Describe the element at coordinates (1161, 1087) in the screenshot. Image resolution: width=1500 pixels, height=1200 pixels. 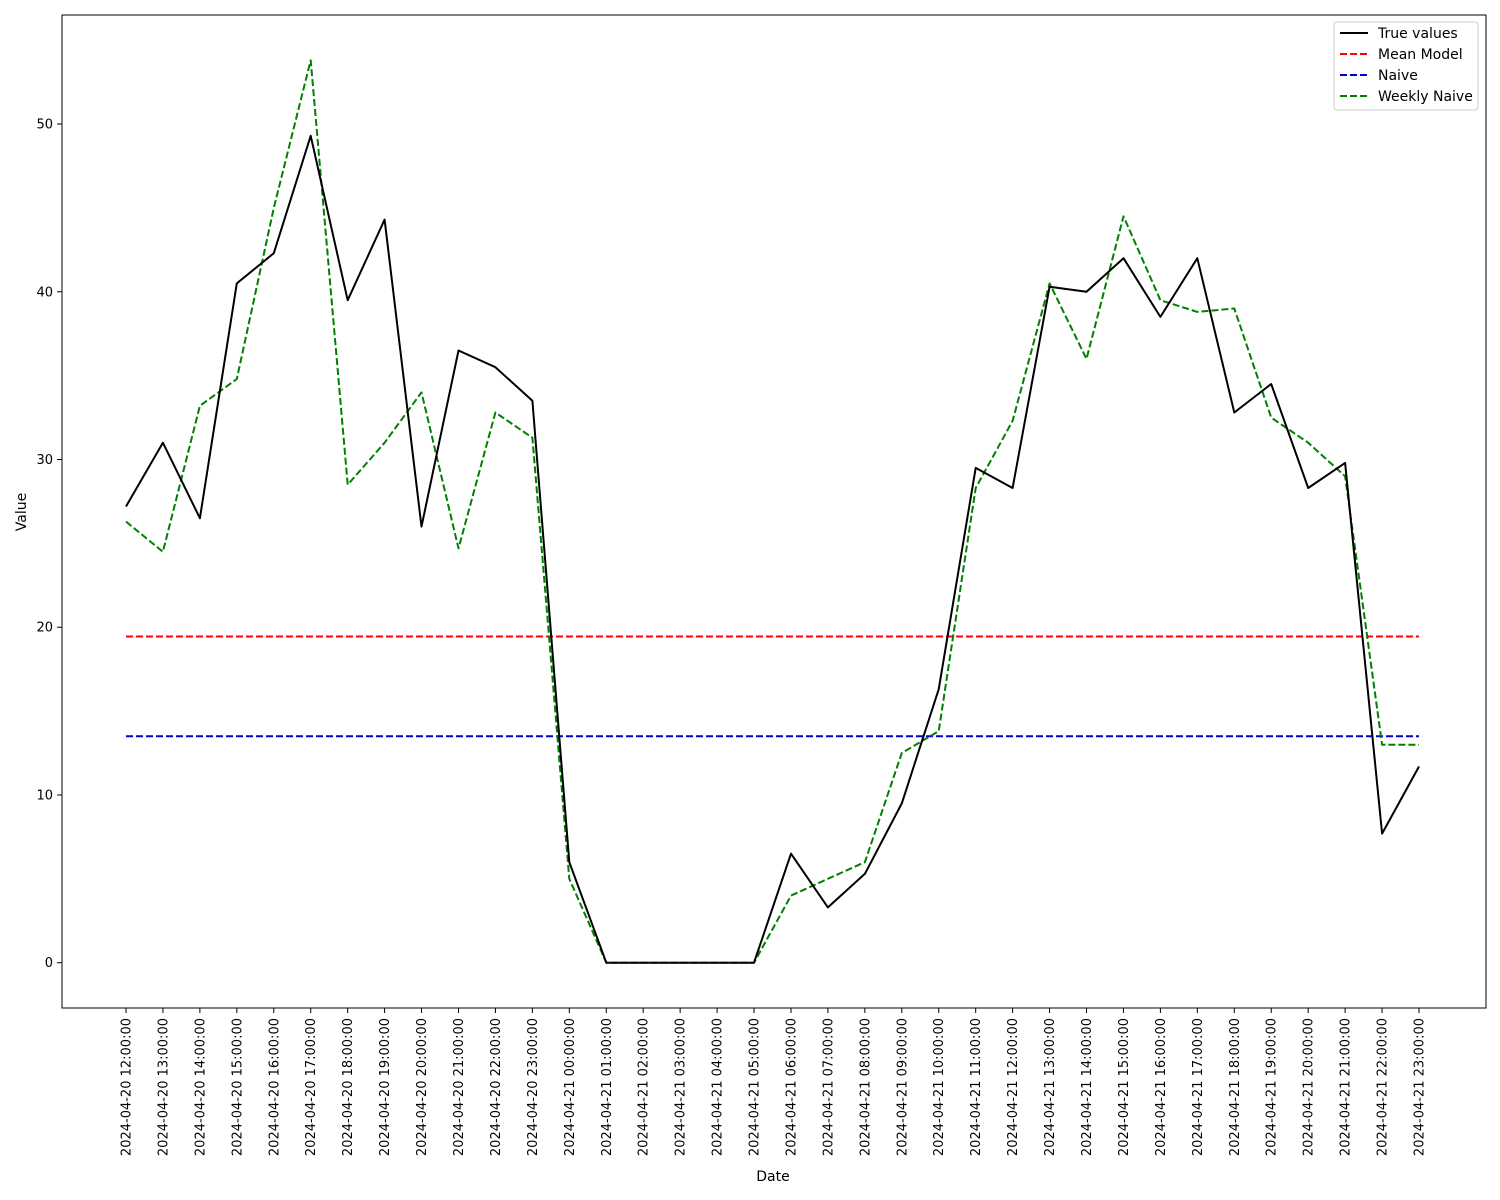
I see `x-tick-label: 2024-04-21 16:00:00` at that location.